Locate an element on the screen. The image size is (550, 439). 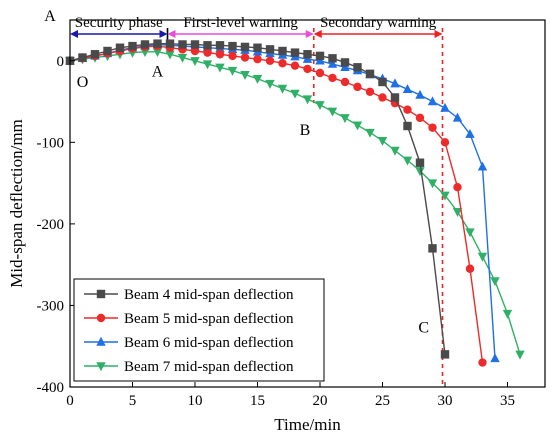
x-axis-title: Time/min is located at coordinates (307, 424).